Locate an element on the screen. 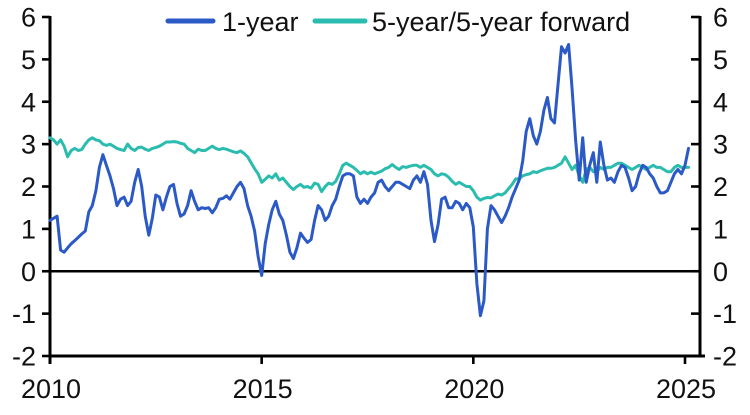 Image resolution: width=750 pixels, height=415 pixels. series-line-5-year-5-year-forward is located at coordinates (369, 169).